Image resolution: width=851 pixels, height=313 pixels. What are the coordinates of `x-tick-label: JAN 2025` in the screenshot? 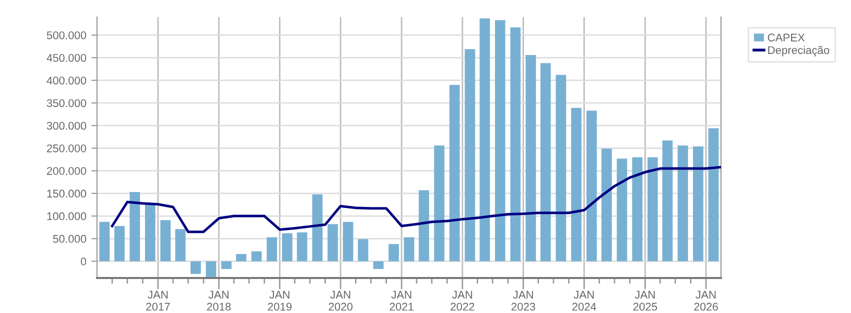 It's located at (645, 300).